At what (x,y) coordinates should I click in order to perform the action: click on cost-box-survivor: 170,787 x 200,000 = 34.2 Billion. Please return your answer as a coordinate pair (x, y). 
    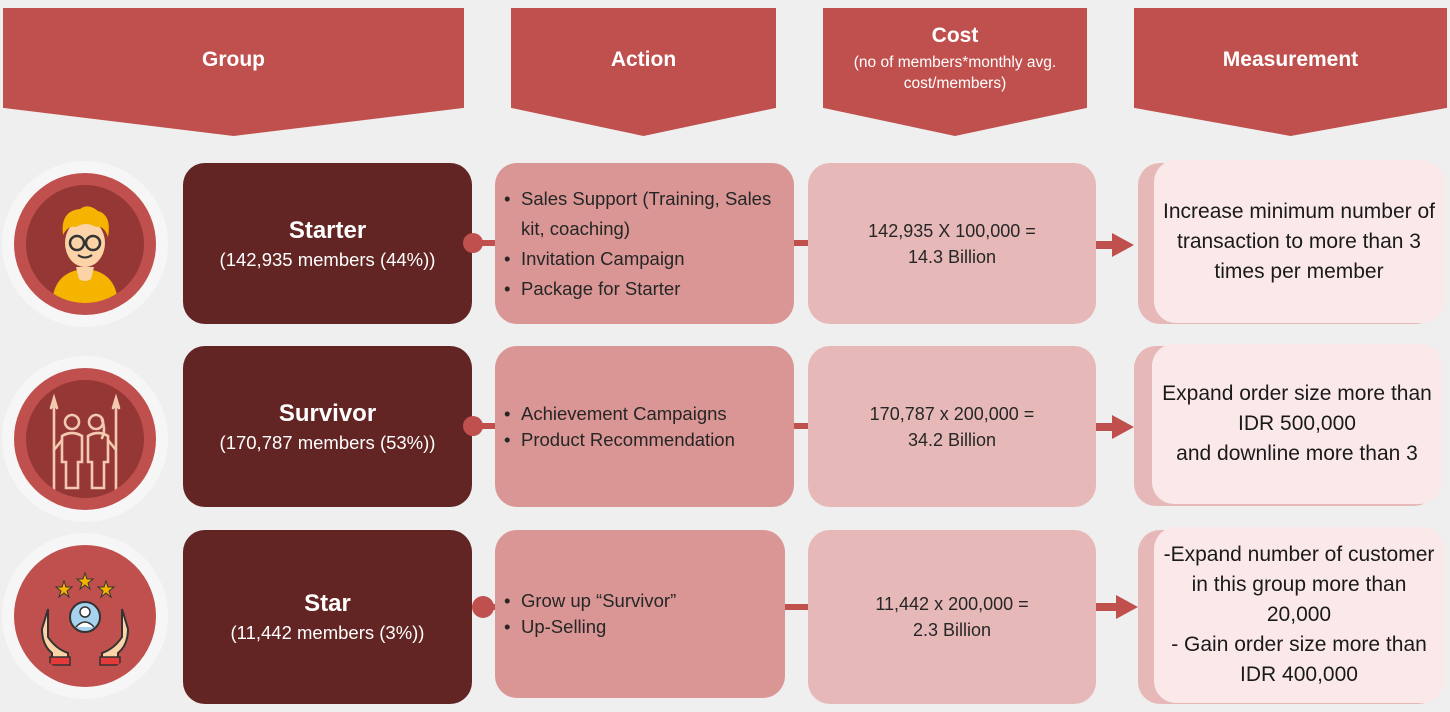
    Looking at the image, I should click on (952, 426).